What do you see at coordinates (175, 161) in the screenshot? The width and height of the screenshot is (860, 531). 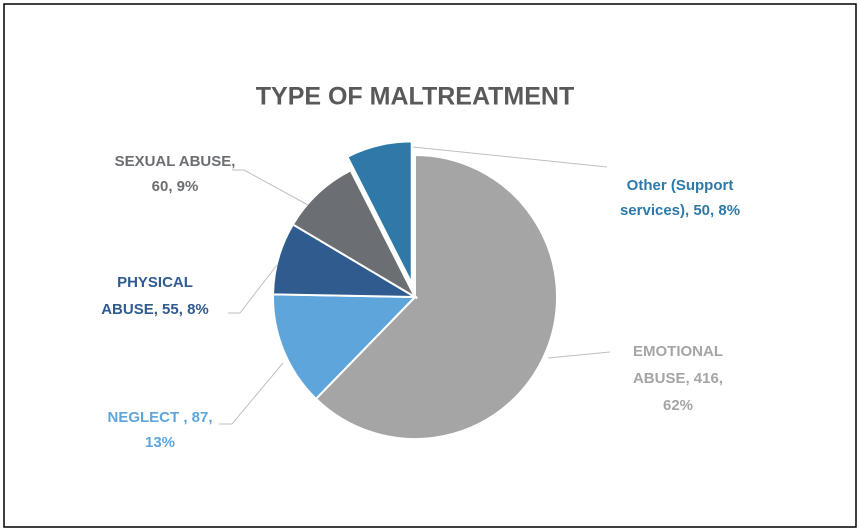 I see `data-label: SEXUAL ABUSE,` at bounding box center [175, 161].